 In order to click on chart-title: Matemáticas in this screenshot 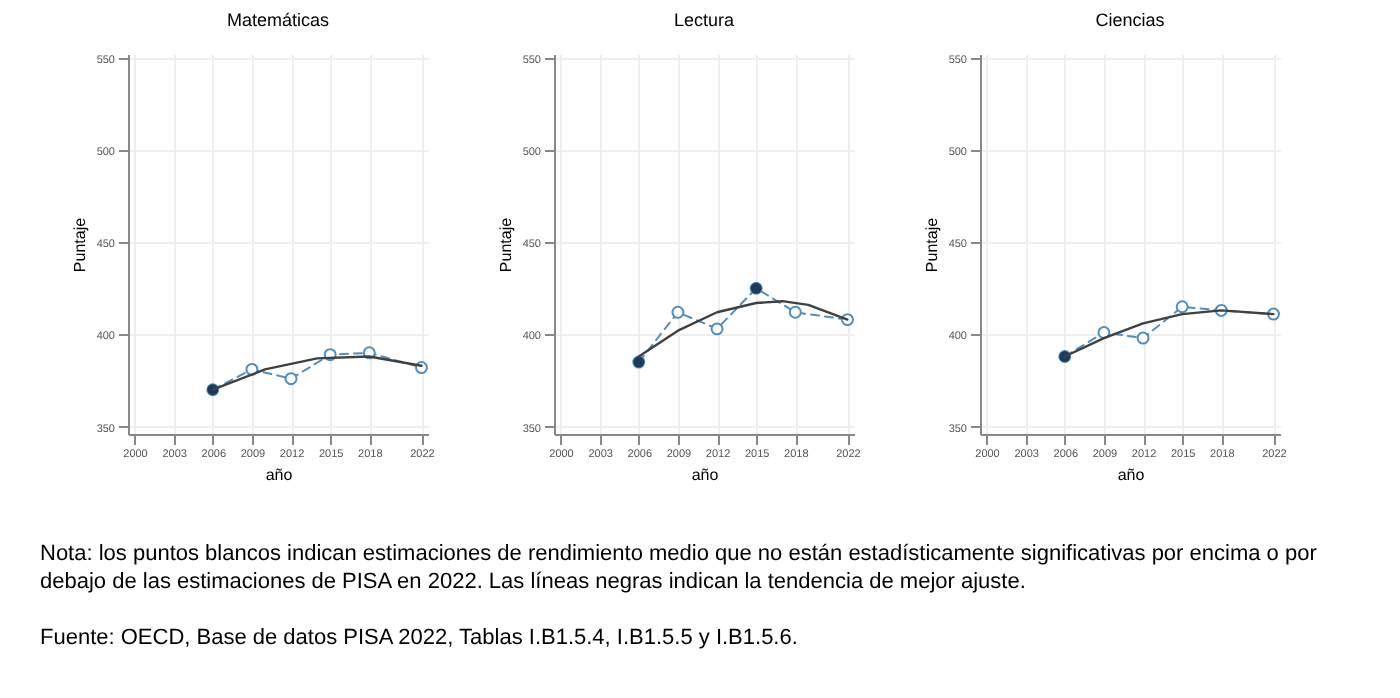, I will do `click(278, 19)`.